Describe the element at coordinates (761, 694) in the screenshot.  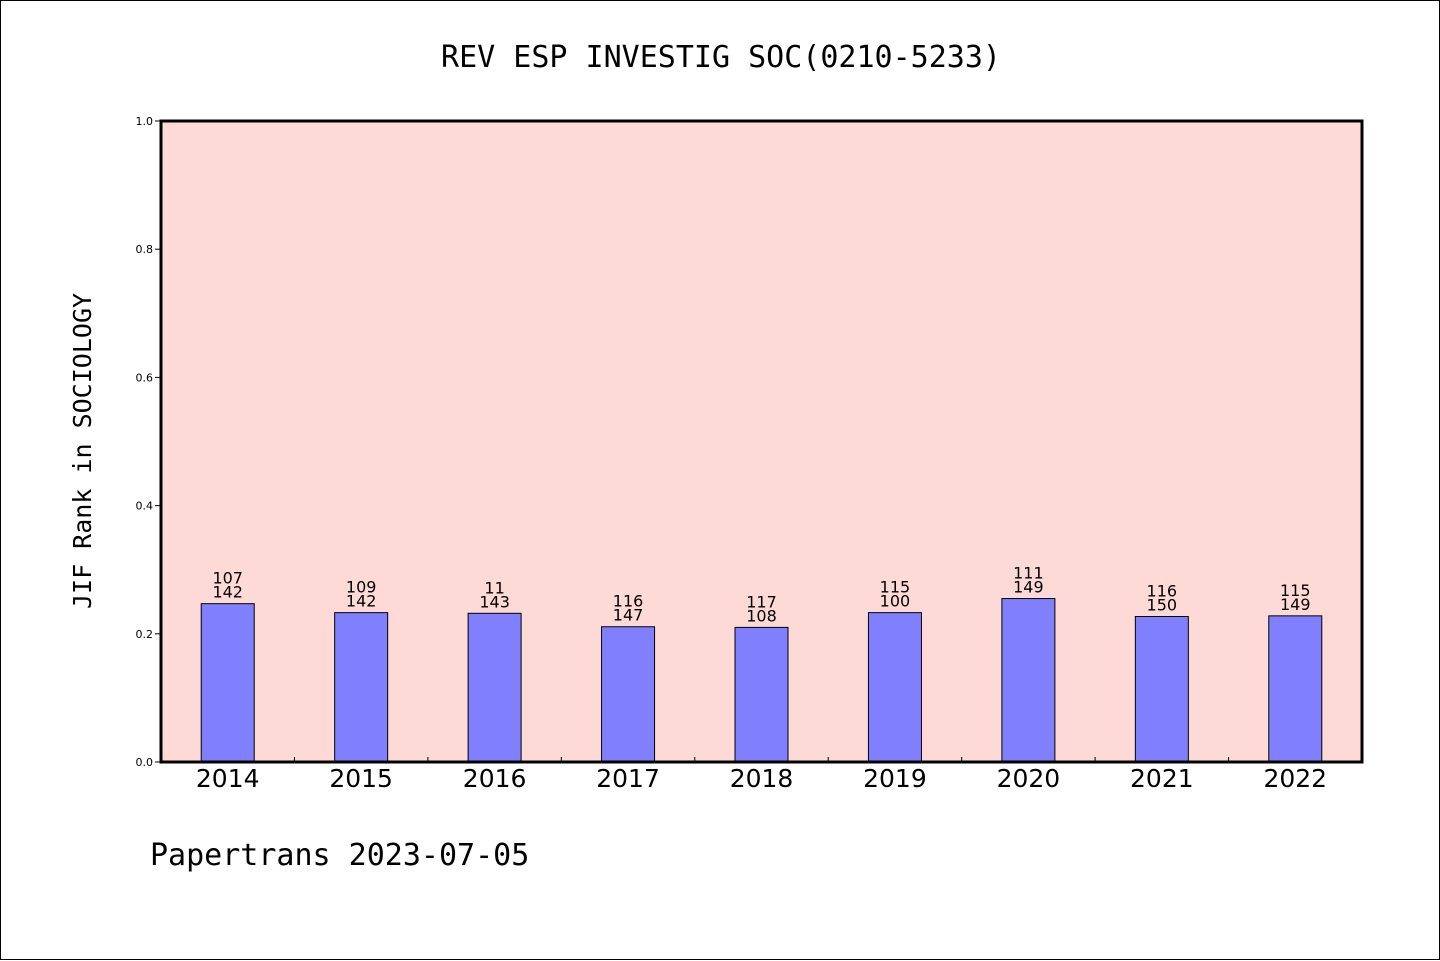
I see `bar-2018` at that location.